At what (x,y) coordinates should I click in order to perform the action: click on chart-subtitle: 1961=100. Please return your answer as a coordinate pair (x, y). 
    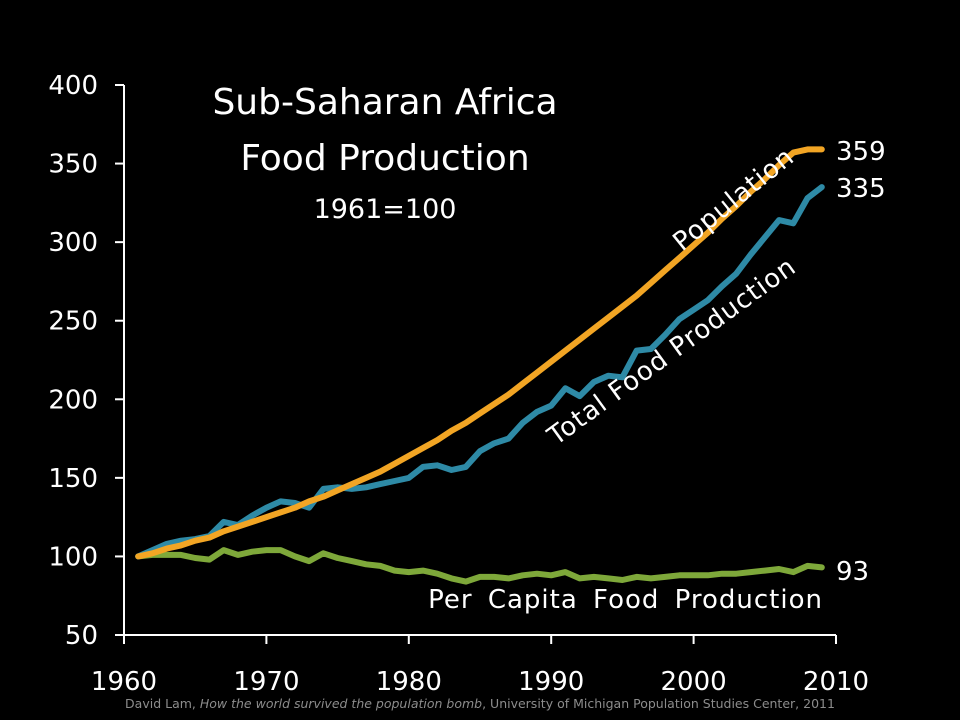
    Looking at the image, I should click on (385, 209).